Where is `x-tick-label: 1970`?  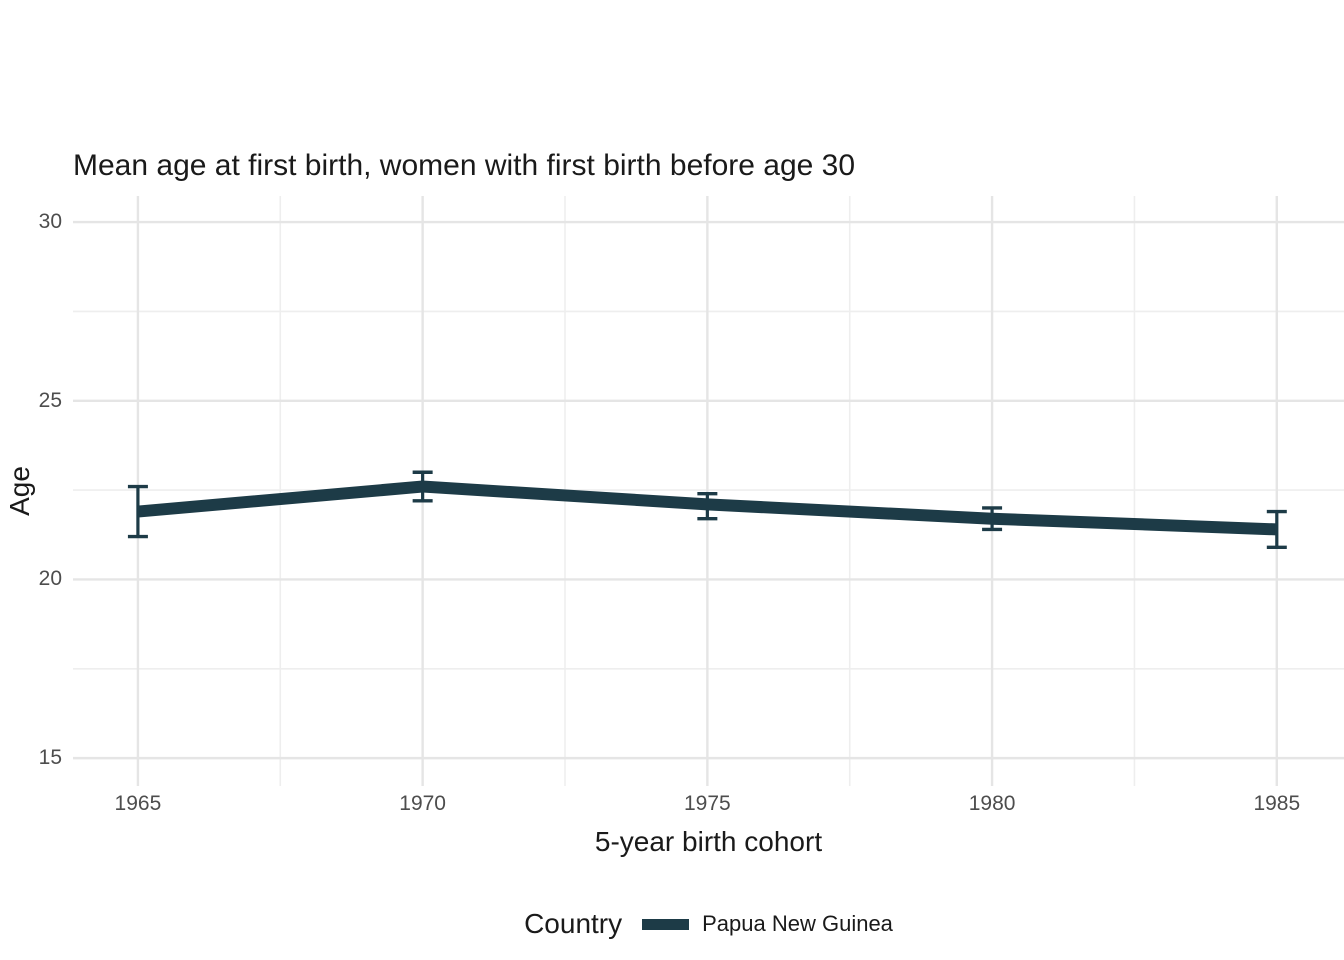 x-tick-label: 1970 is located at coordinates (422, 803).